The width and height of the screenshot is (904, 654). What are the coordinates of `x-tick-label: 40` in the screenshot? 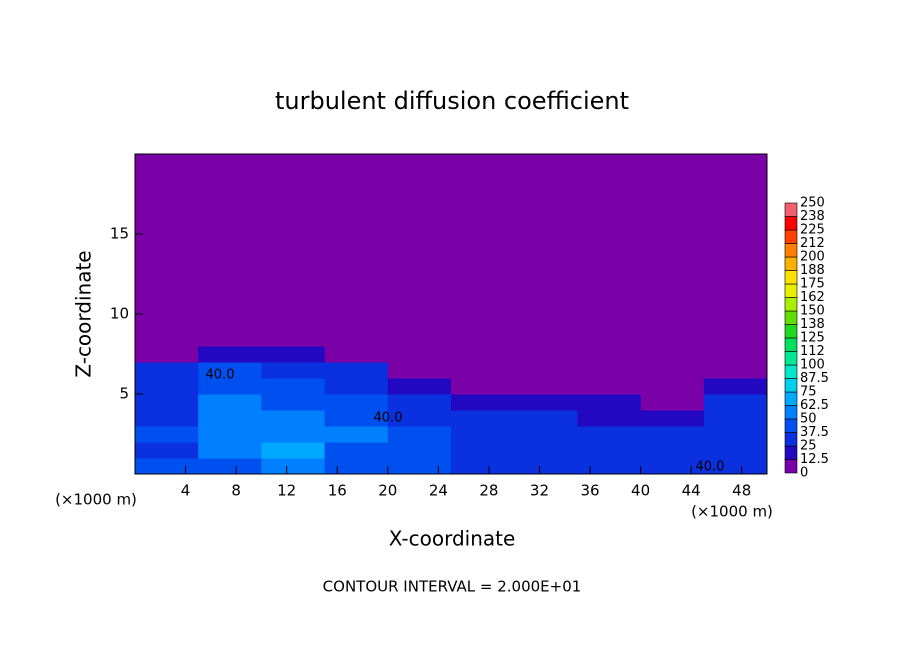 It's located at (640, 491).